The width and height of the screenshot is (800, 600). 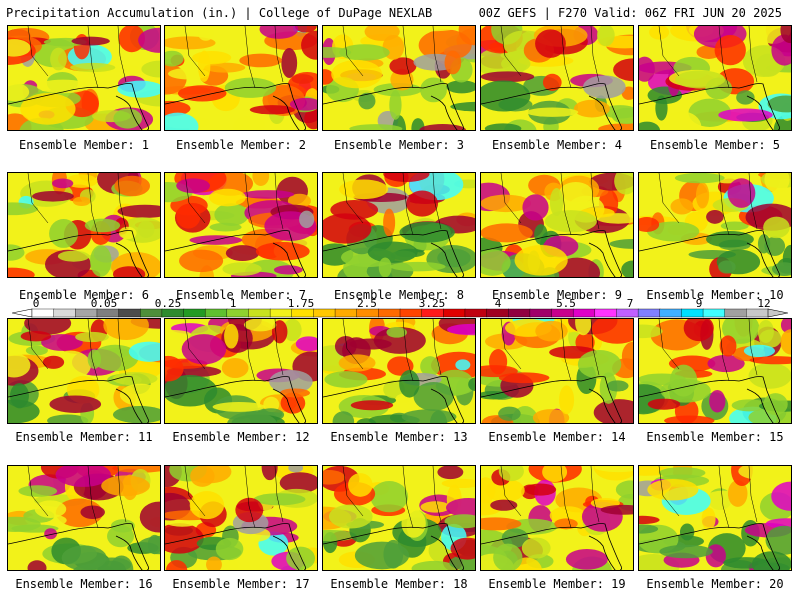 What do you see at coordinates (22, 313) in the screenshot?
I see `colorbar-min-arrow` at bounding box center [22, 313].